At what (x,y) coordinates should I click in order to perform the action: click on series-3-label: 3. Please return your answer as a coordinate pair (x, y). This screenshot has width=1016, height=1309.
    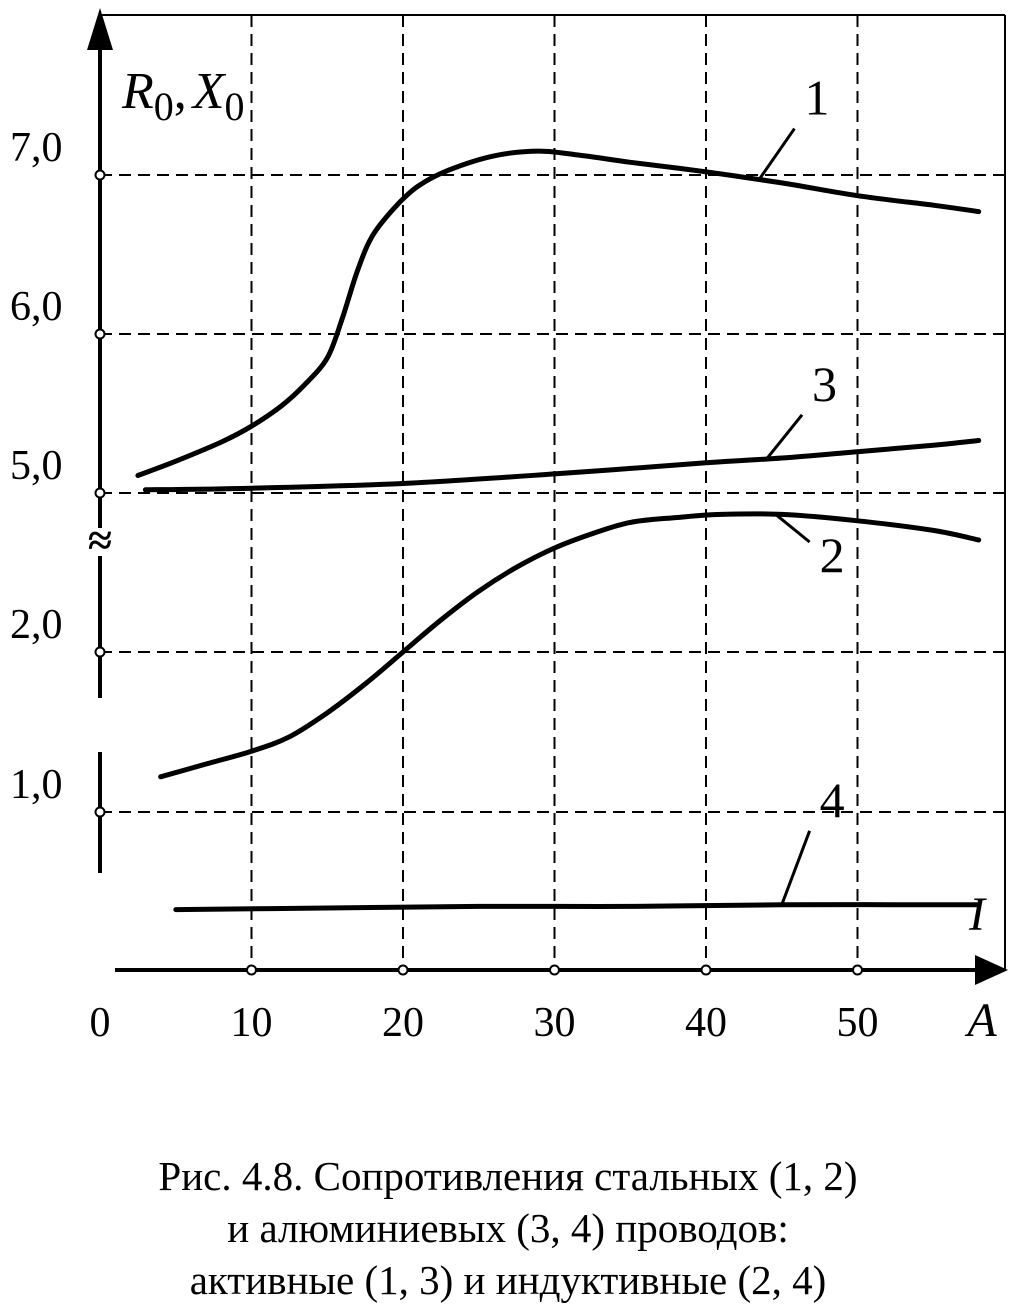
    Looking at the image, I should click on (824, 384).